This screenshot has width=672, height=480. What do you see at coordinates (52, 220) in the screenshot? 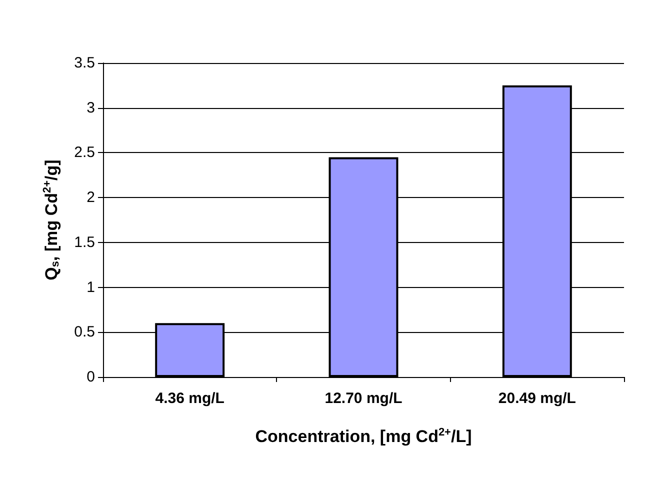
I see `y-axis-title: Qs, [mg Cd2+/g]` at bounding box center [52, 220].